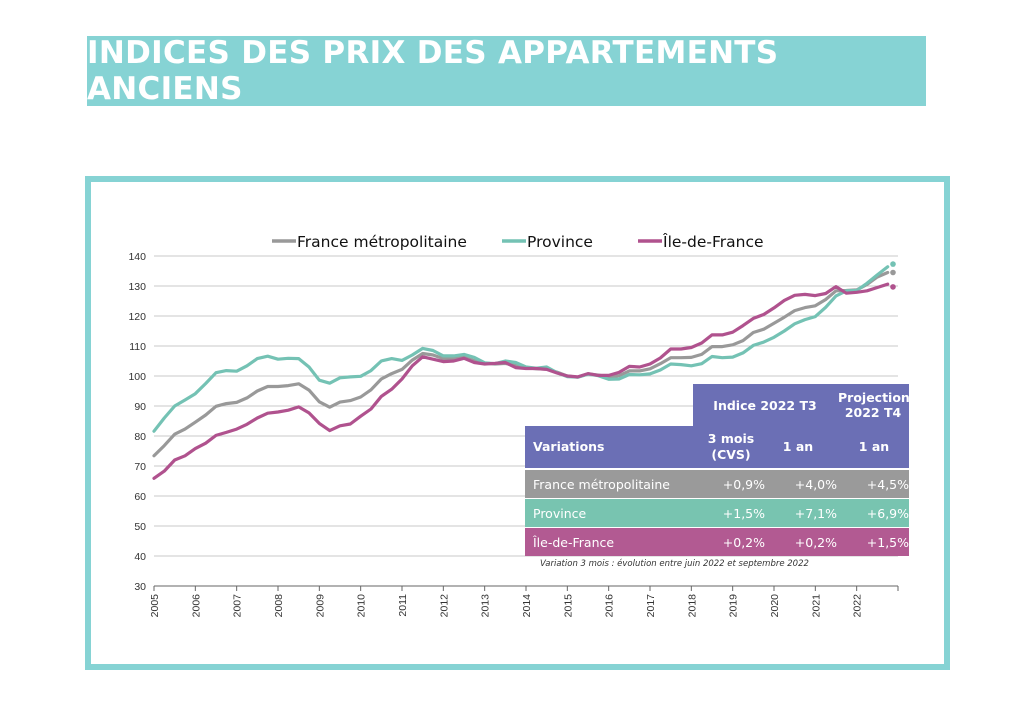  Describe the element at coordinates (816, 606) in the screenshot. I see `x-tick-label: 2021` at that location.